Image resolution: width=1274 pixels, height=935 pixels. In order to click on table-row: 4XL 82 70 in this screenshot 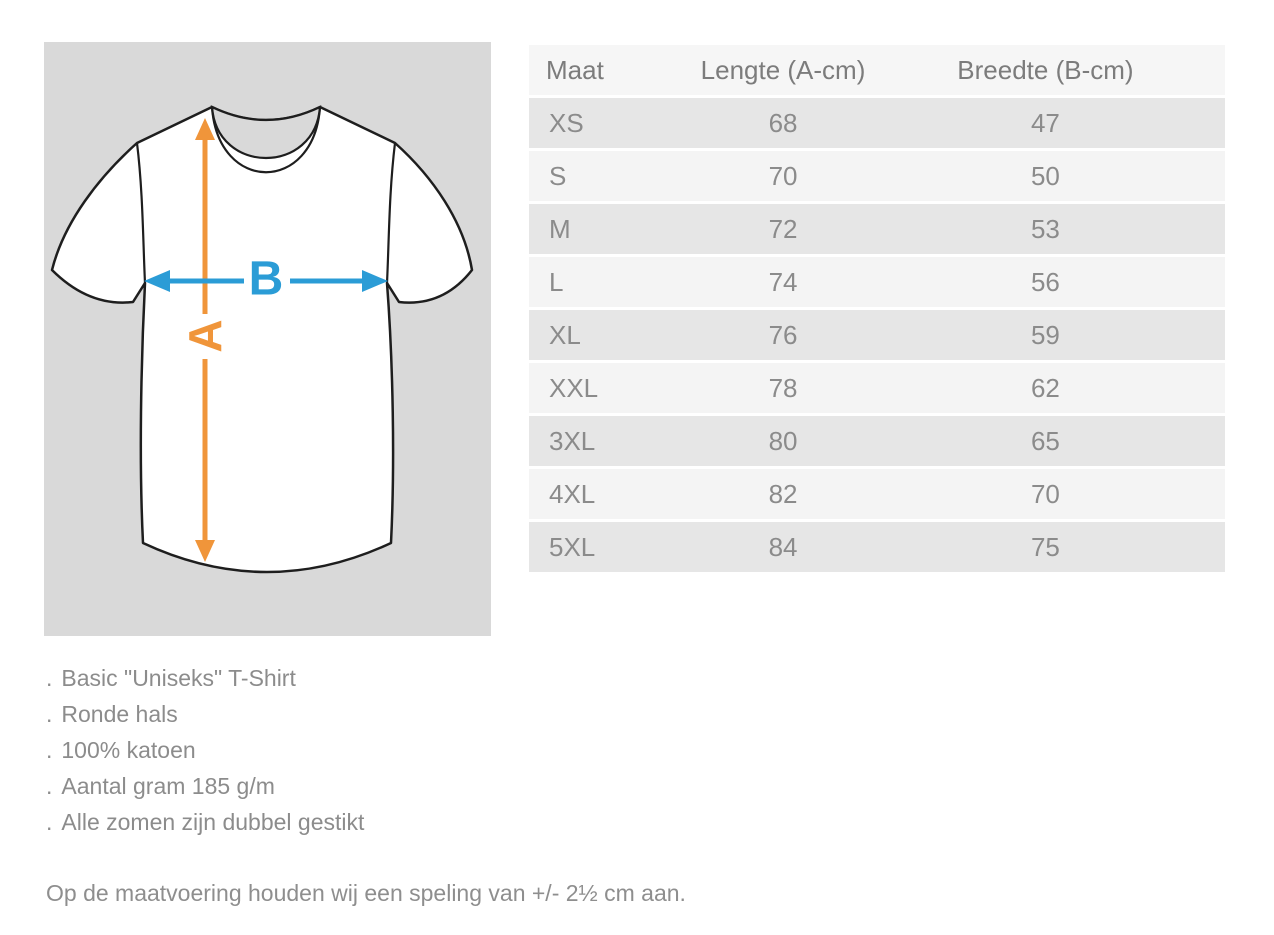, I will do `click(877, 494)`.